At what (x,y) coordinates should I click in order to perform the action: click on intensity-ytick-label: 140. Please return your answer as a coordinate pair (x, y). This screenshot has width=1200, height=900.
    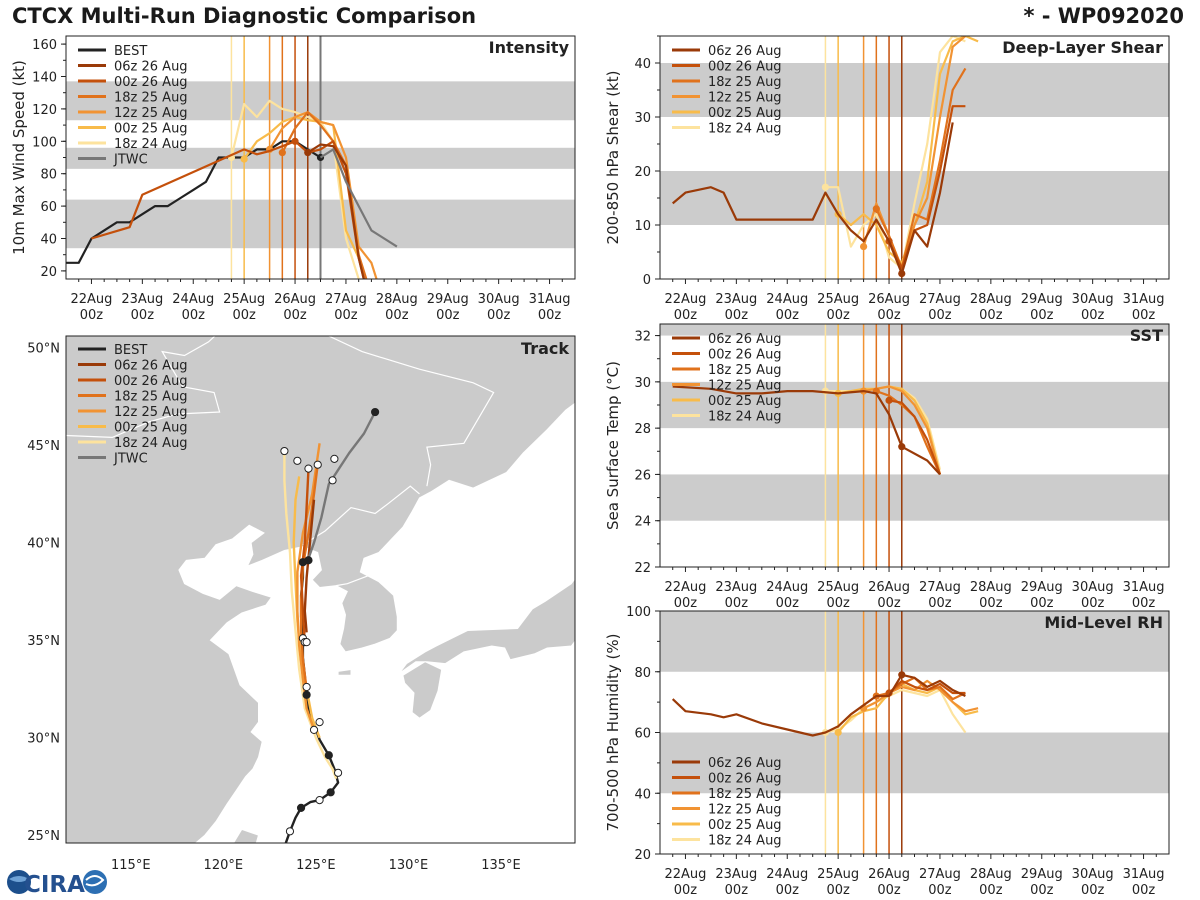
    Looking at the image, I should click on (44, 78).